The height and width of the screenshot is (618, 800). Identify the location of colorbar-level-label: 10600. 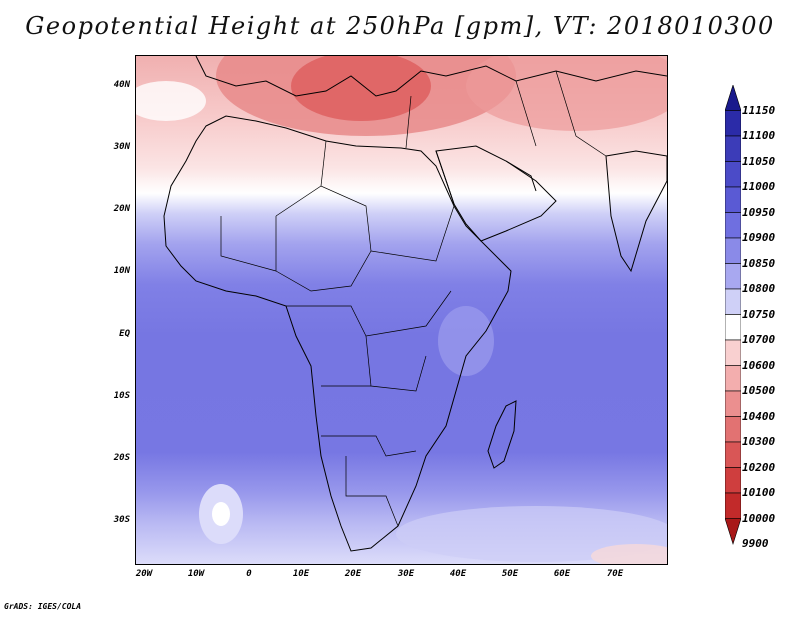
(759, 365).